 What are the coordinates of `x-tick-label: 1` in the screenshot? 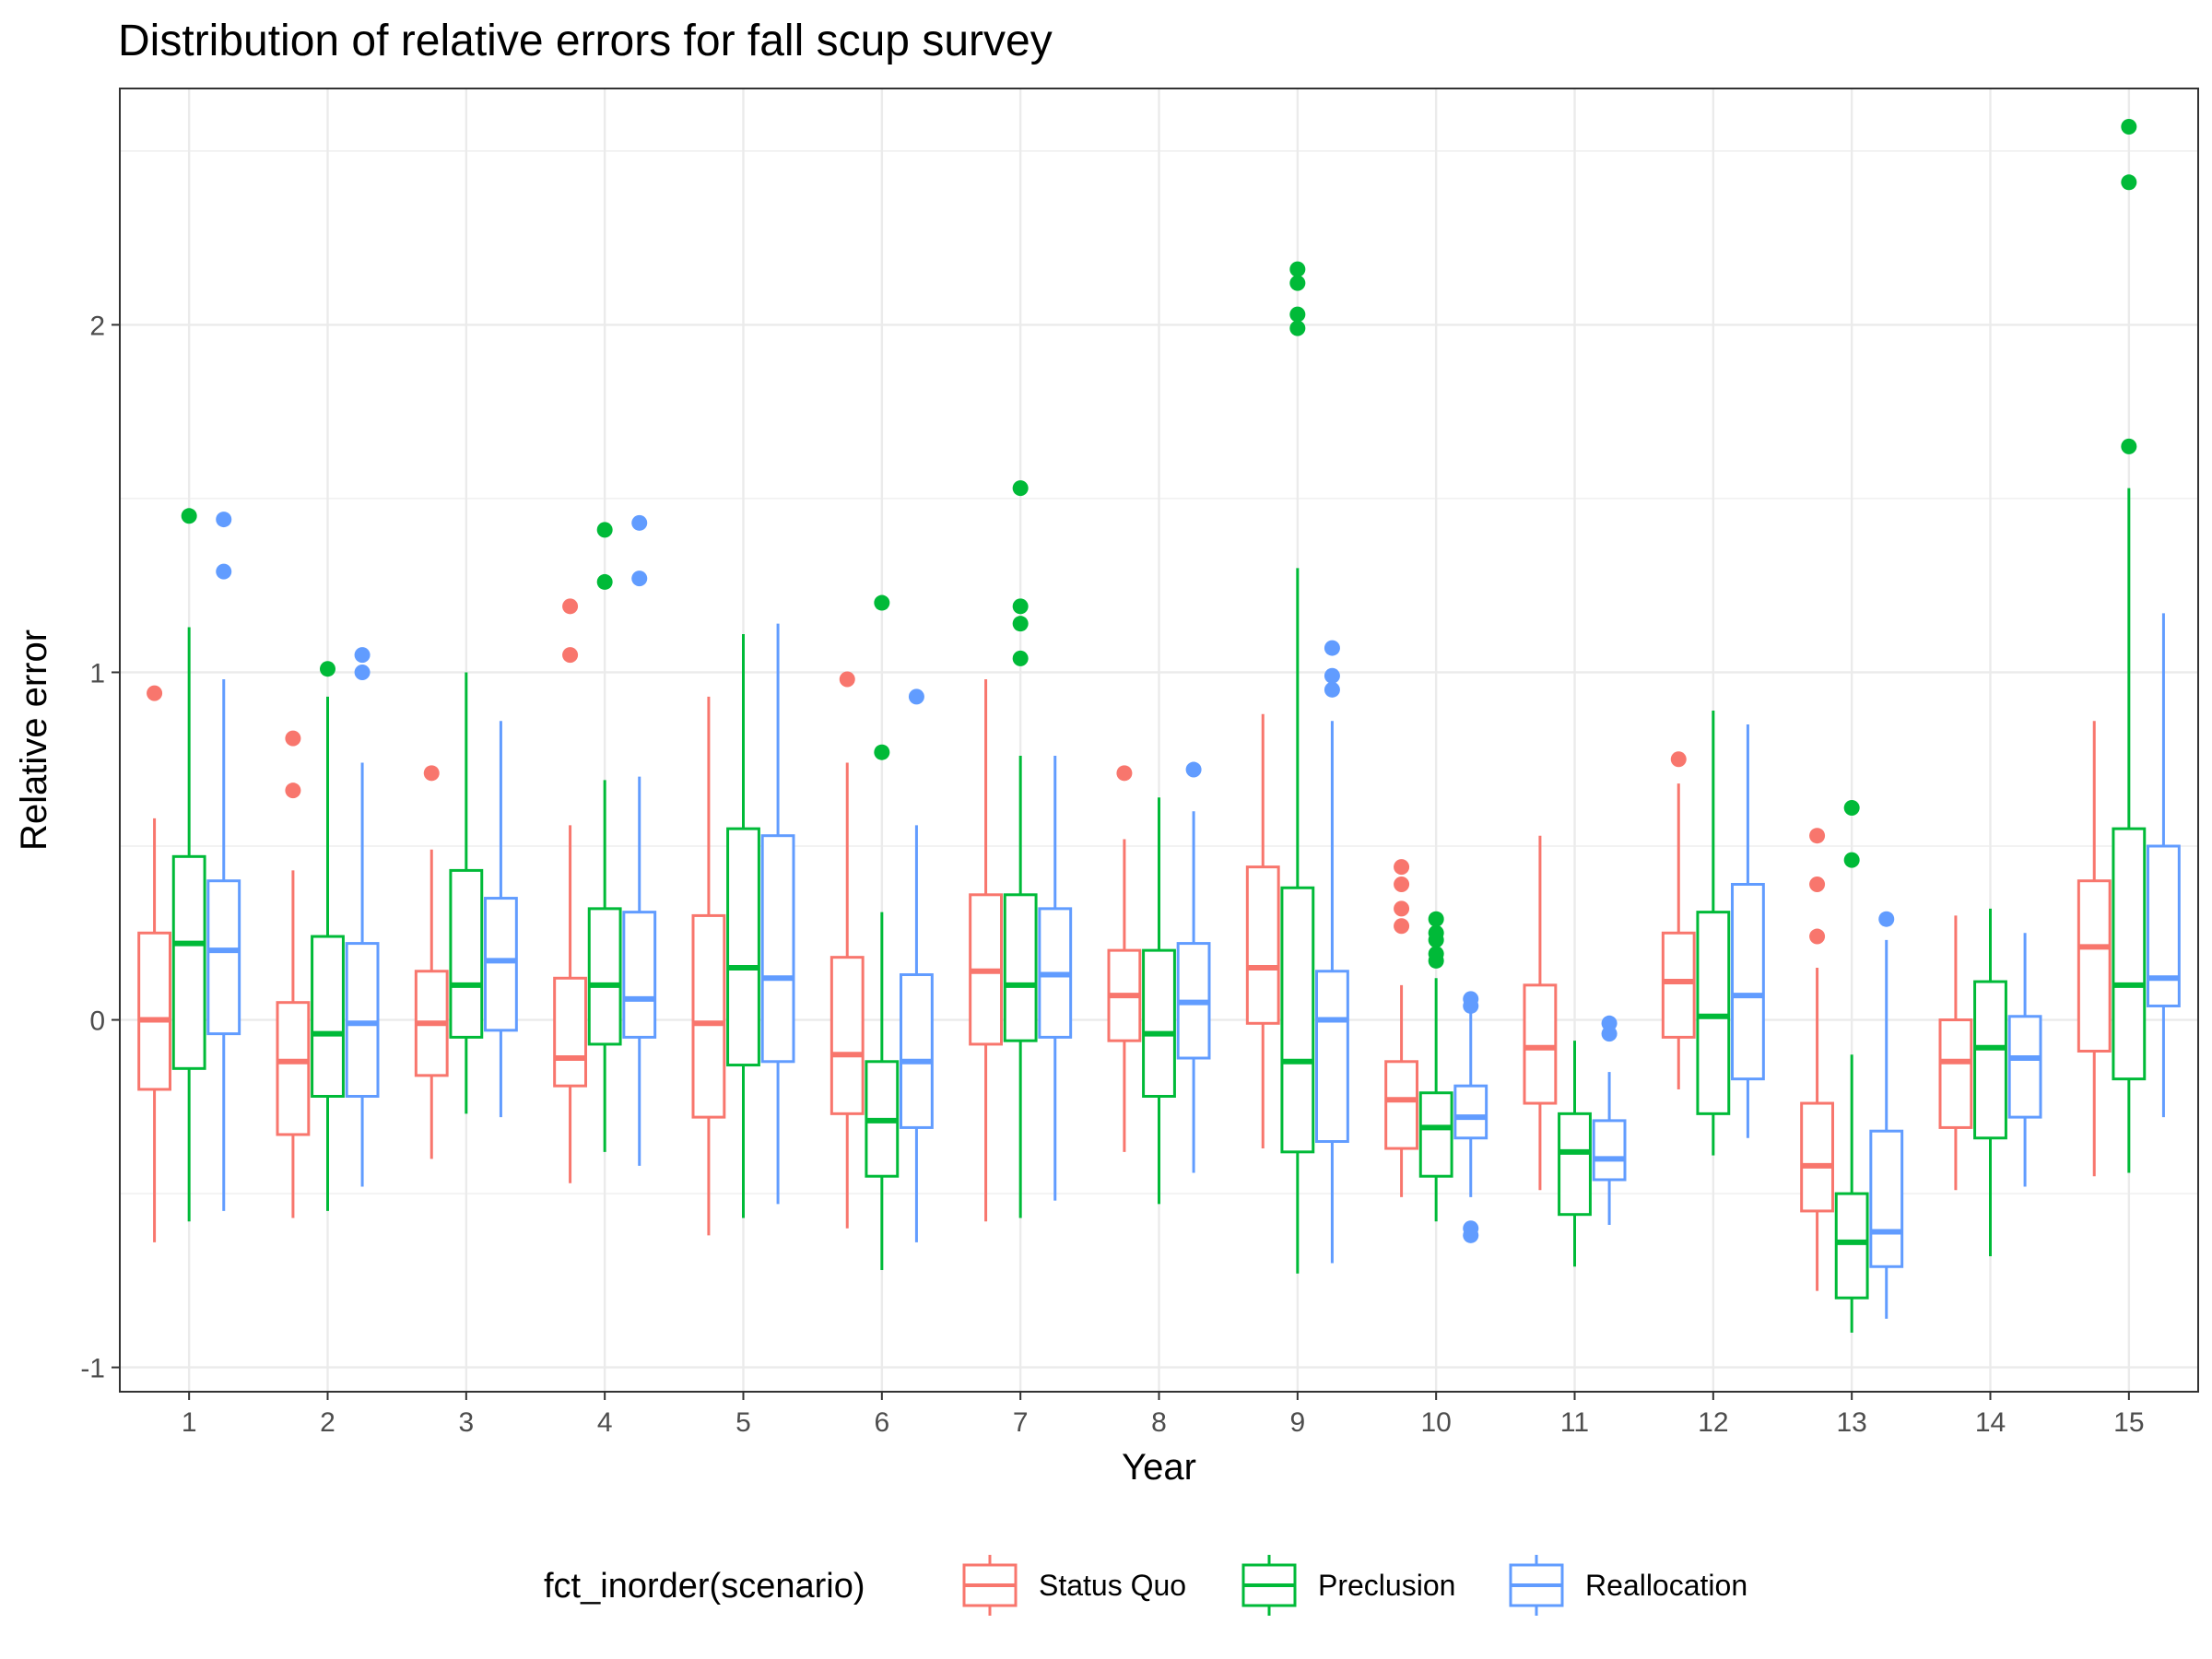 It's located at (189, 1422).